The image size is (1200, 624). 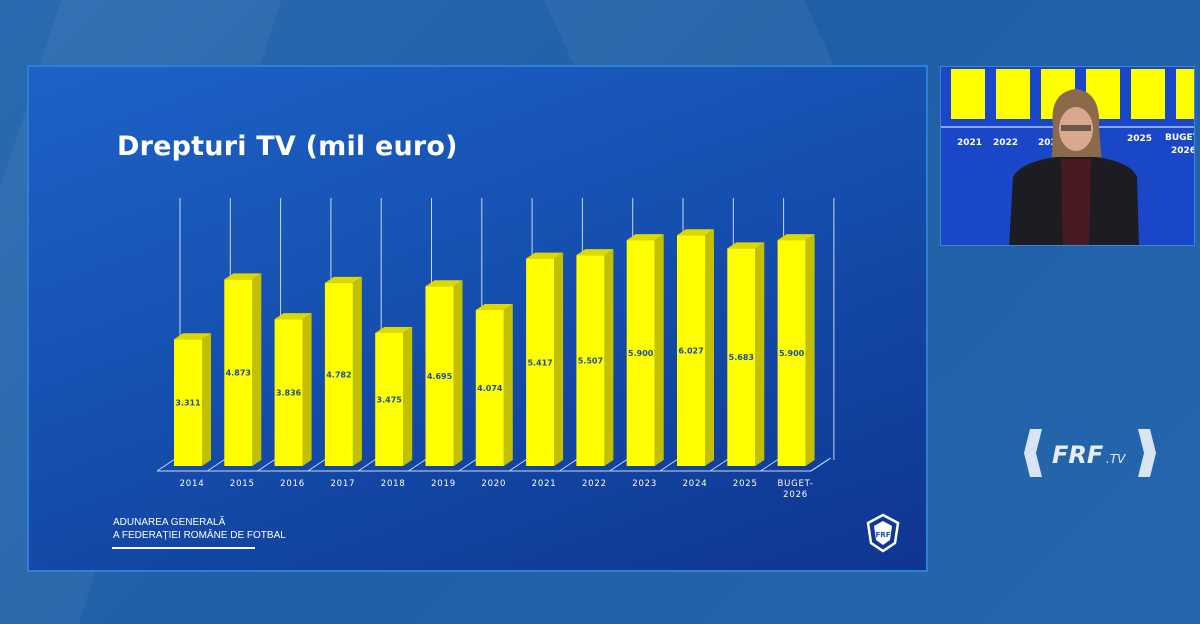 I want to click on frf-logo-text: FRF, so click(x=1078, y=455).